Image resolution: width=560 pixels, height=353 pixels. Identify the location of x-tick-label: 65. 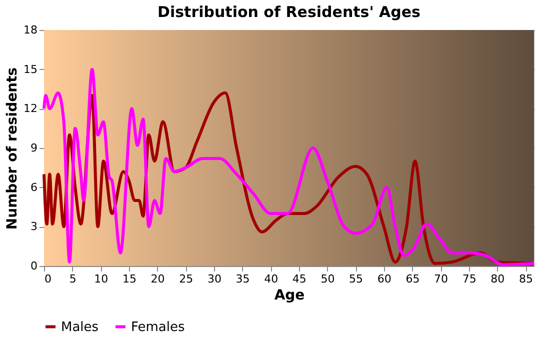
(413, 279).